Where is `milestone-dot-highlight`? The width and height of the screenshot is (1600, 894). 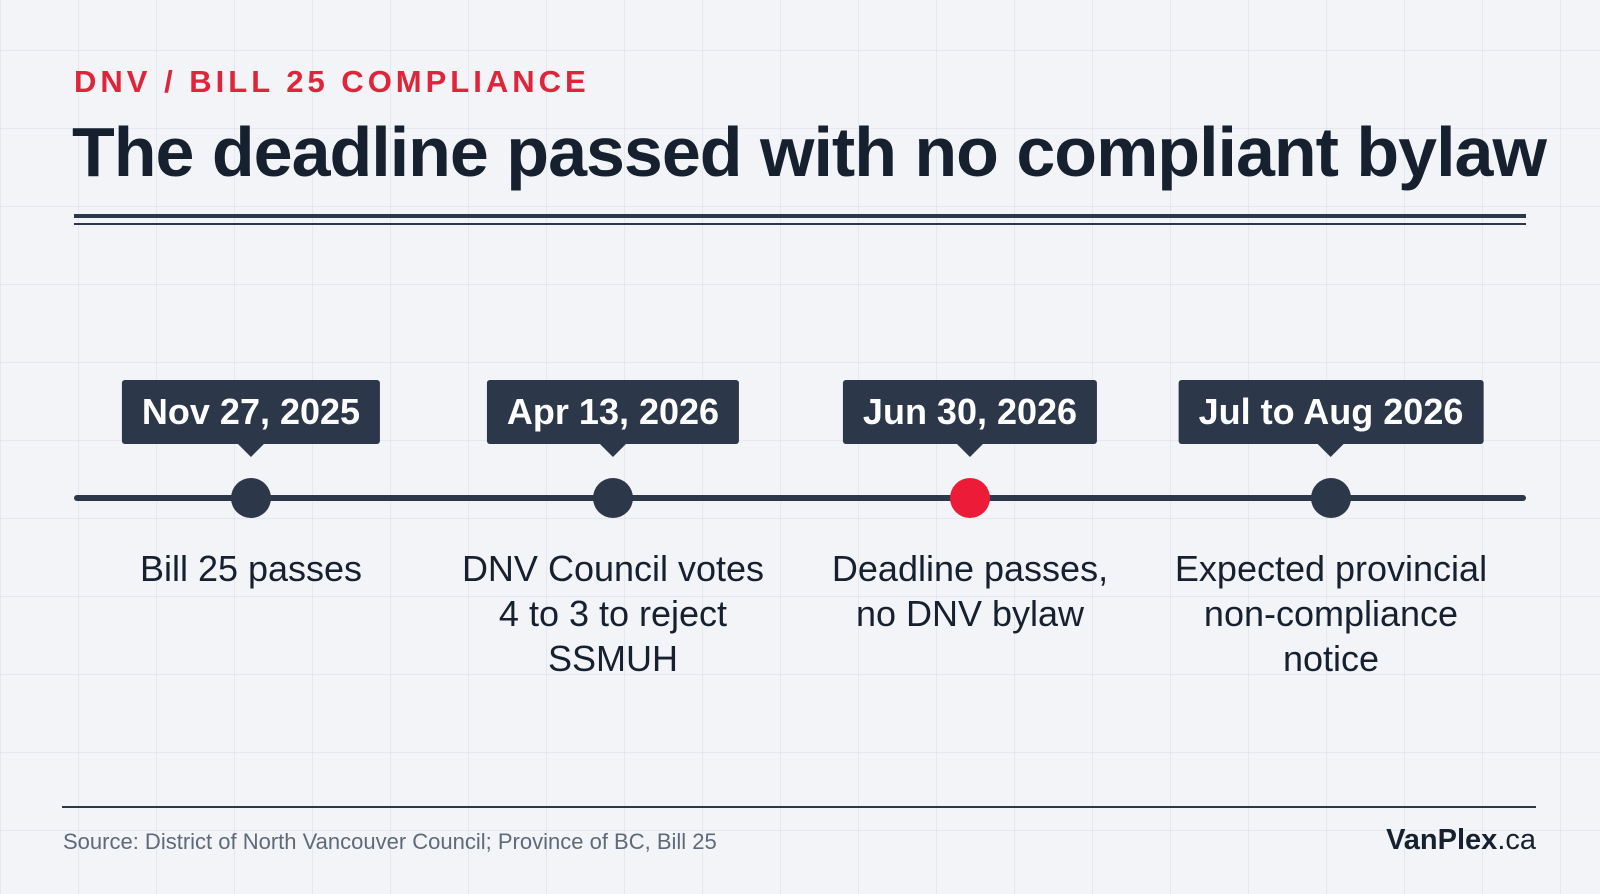 milestone-dot-highlight is located at coordinates (970, 498).